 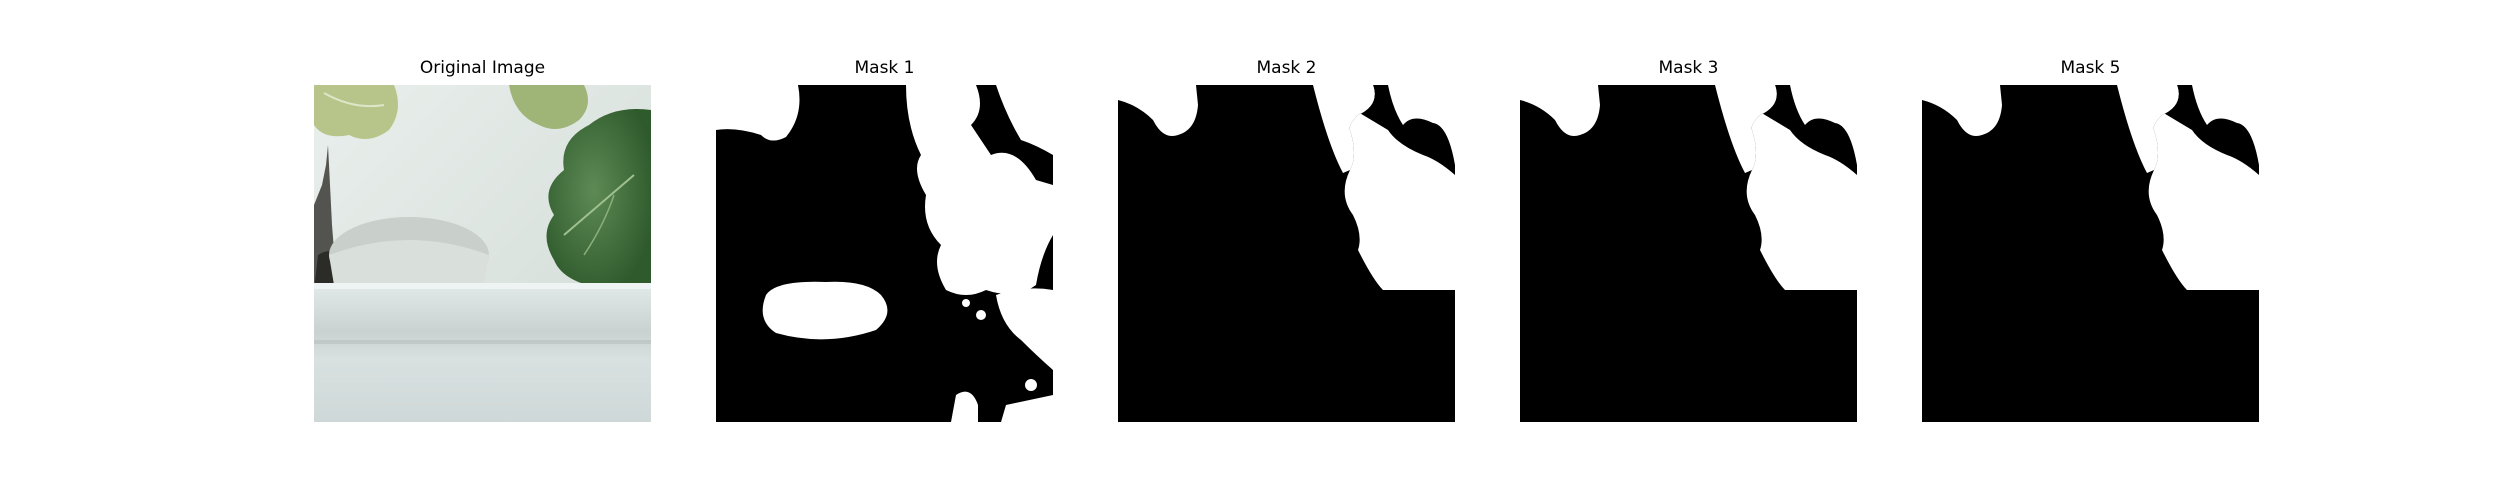 I want to click on ledge, so click(x=482, y=352).